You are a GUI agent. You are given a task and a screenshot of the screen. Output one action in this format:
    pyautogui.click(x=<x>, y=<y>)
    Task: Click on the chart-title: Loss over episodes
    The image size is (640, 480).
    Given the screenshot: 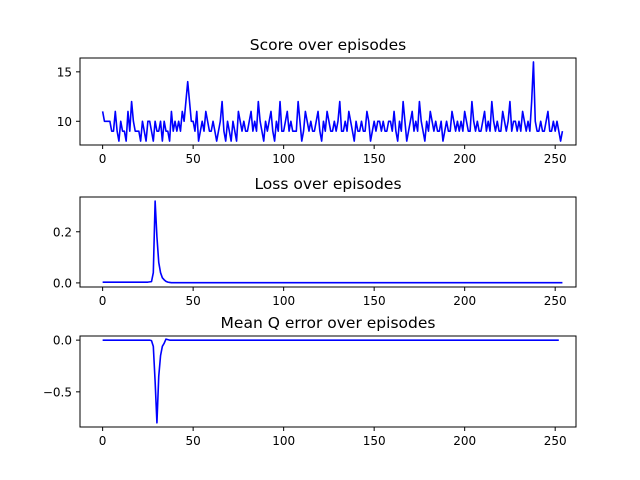 What is the action you would take?
    pyautogui.click(x=327, y=184)
    